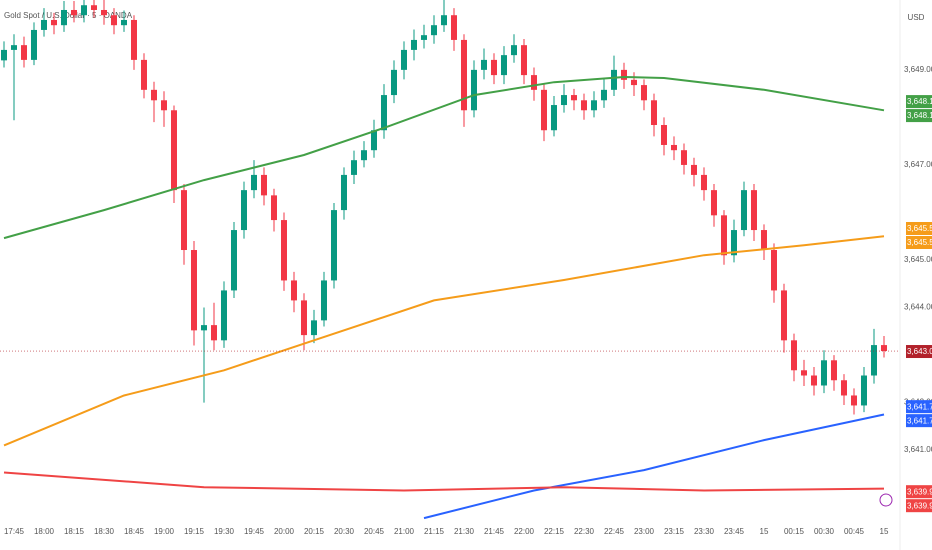  Describe the element at coordinates (344, 531) in the screenshot. I see `x-tick-label: 20:30` at that location.